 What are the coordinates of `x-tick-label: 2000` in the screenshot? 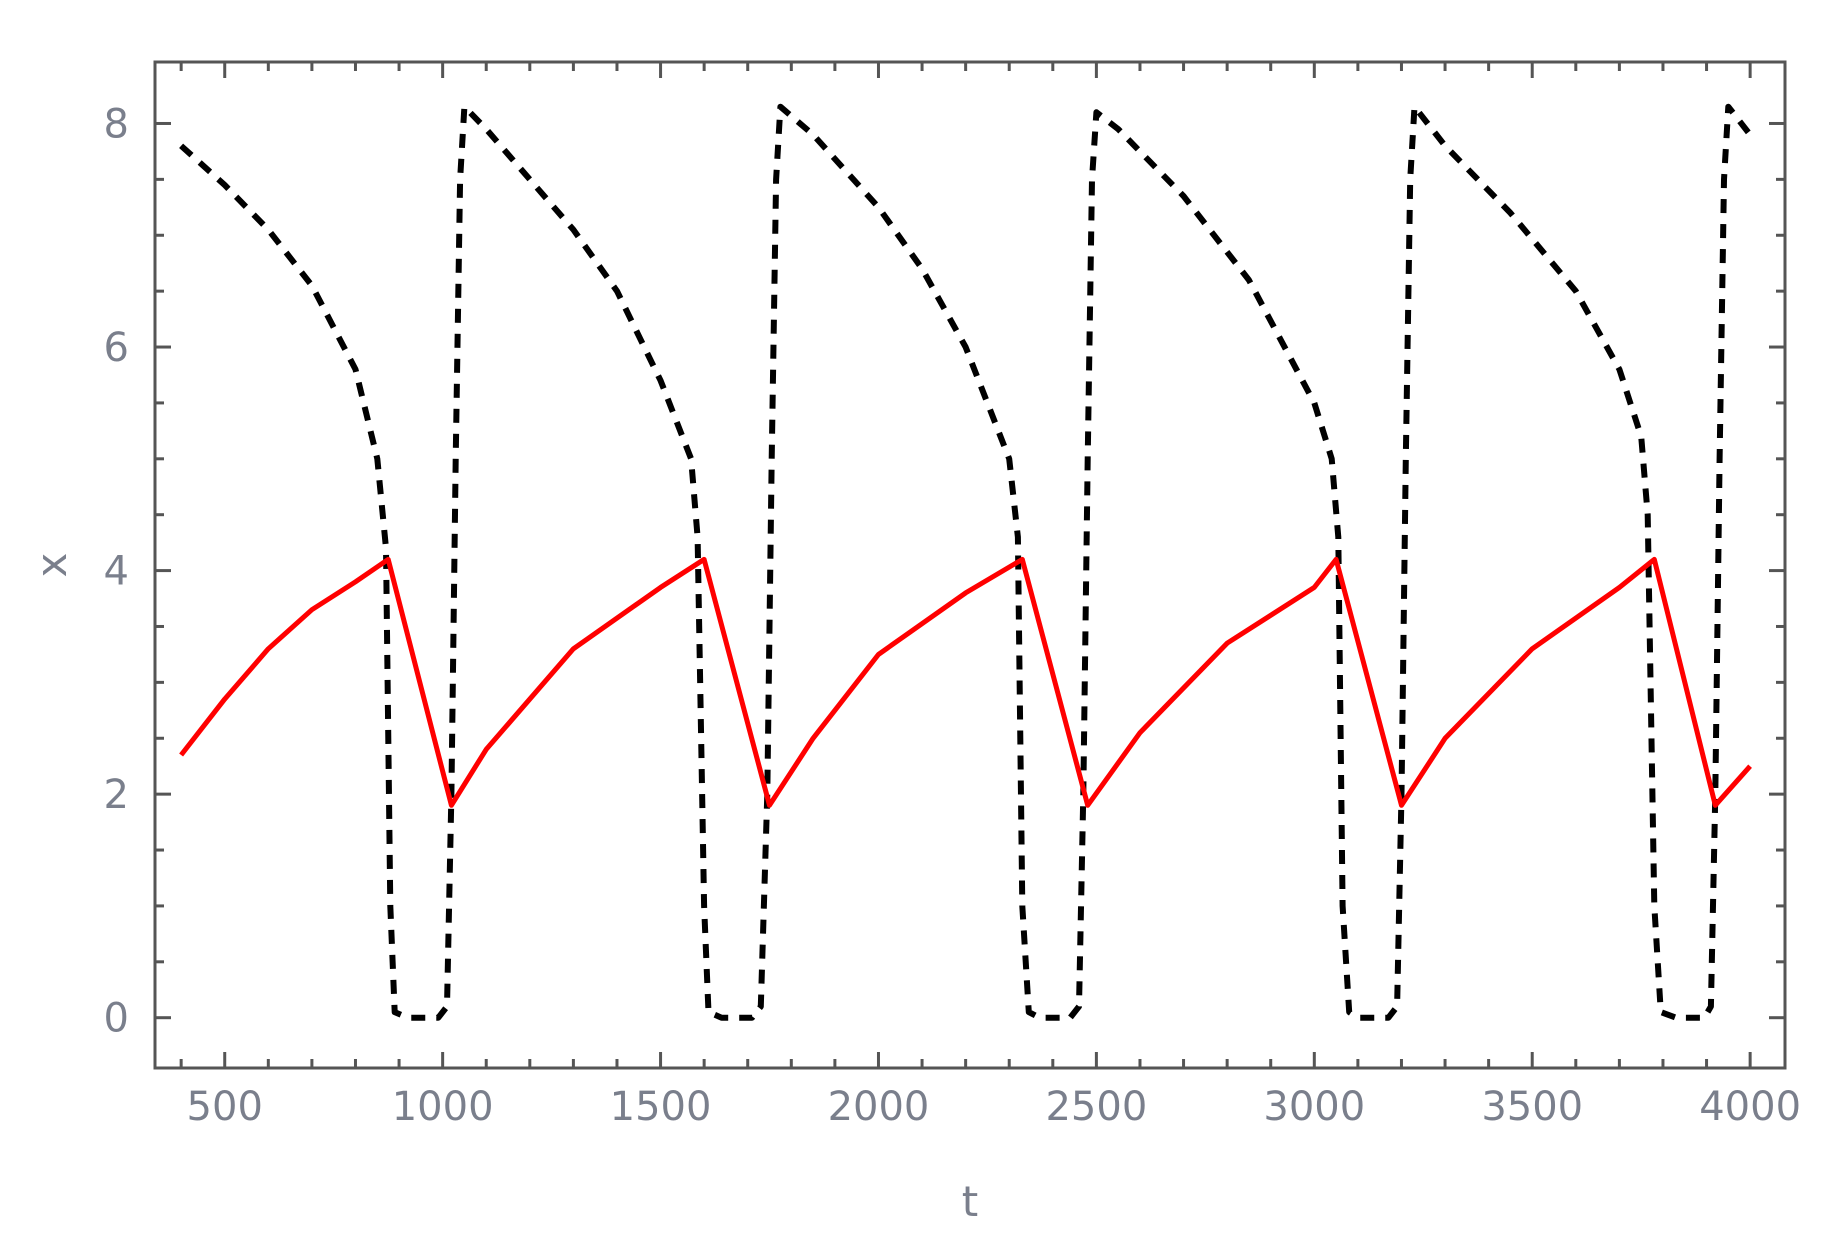 It's located at (879, 1107).